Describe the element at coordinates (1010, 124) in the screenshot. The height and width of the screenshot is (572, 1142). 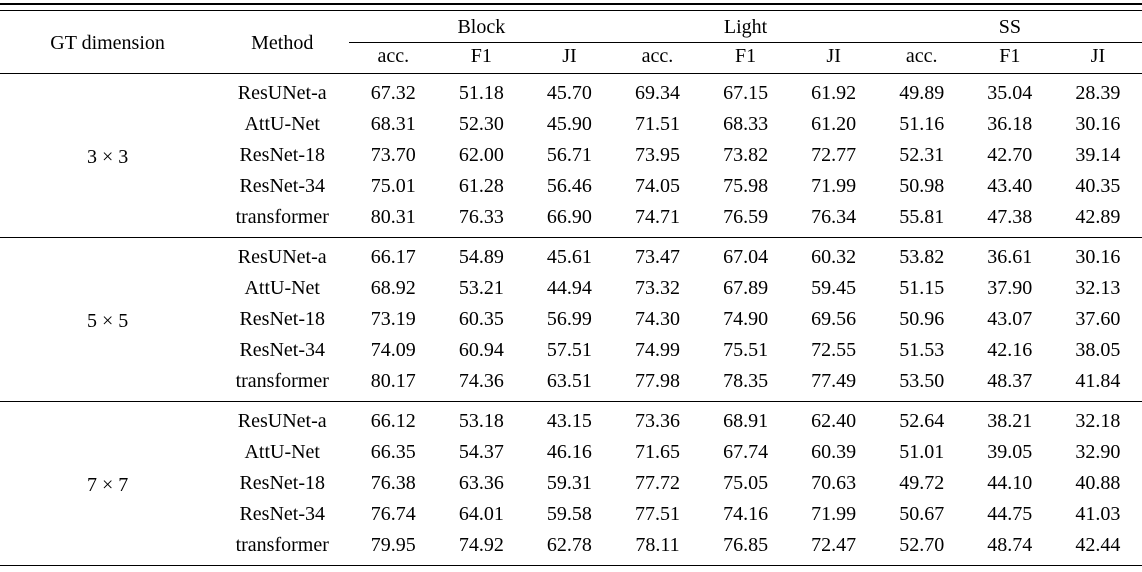
I see `metric-value-cell: 36.18` at that location.